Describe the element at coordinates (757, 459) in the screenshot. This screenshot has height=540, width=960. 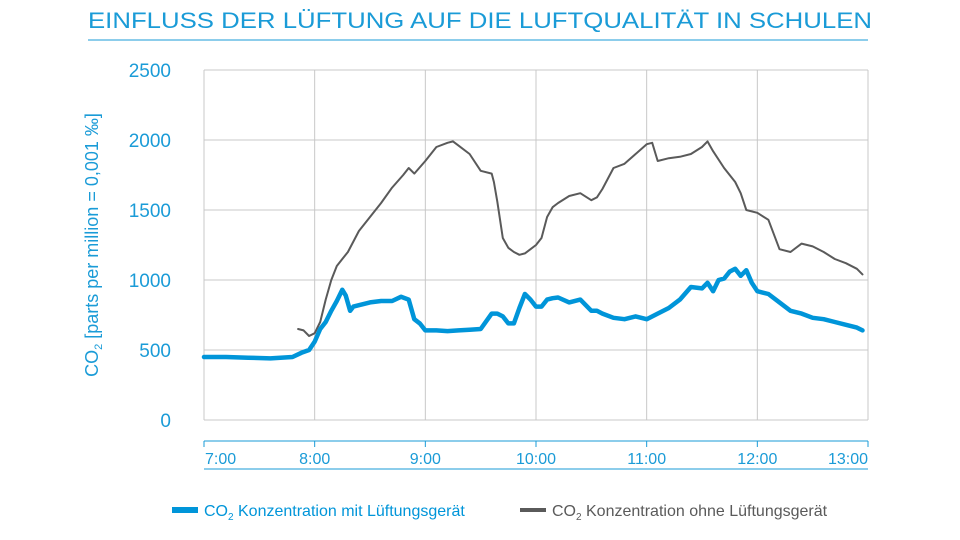
I see `x-tick-label: 12:00` at that location.